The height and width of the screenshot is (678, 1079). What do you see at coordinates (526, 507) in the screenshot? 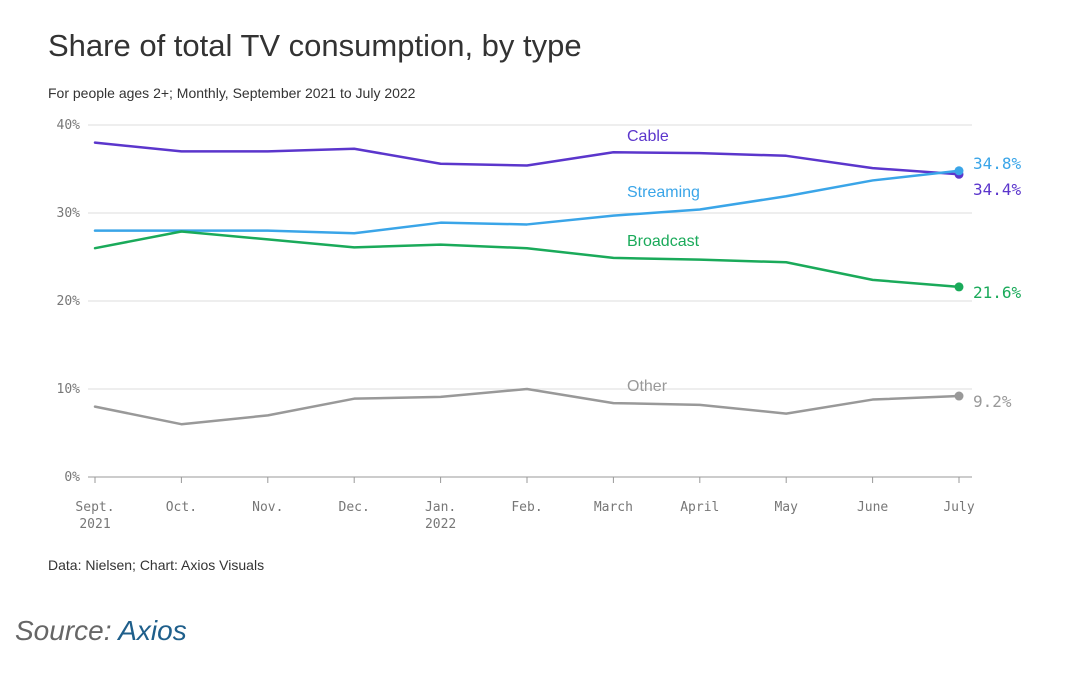
I see `x-tick-label: Feb.` at bounding box center [526, 507].